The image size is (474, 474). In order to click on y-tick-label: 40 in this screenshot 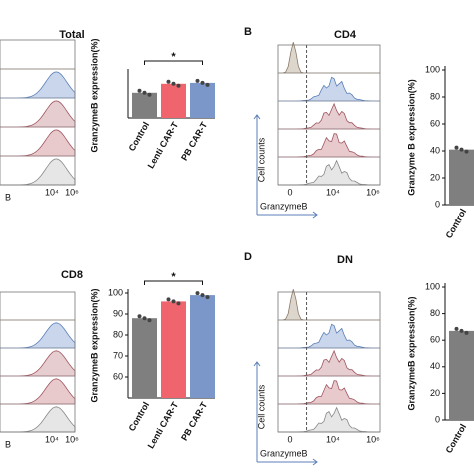, I will do `click(435, 150)`.